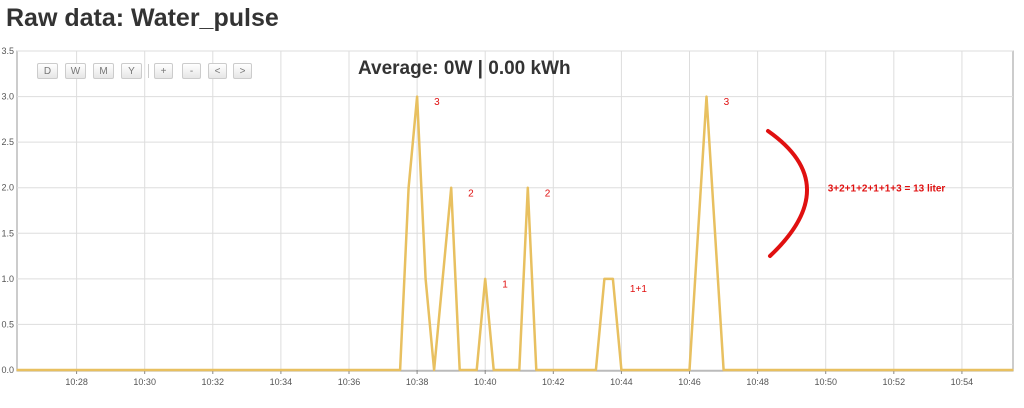 Image resolution: width=1024 pixels, height=408 pixels. I want to click on zoom-out-button: -, so click(191, 71).